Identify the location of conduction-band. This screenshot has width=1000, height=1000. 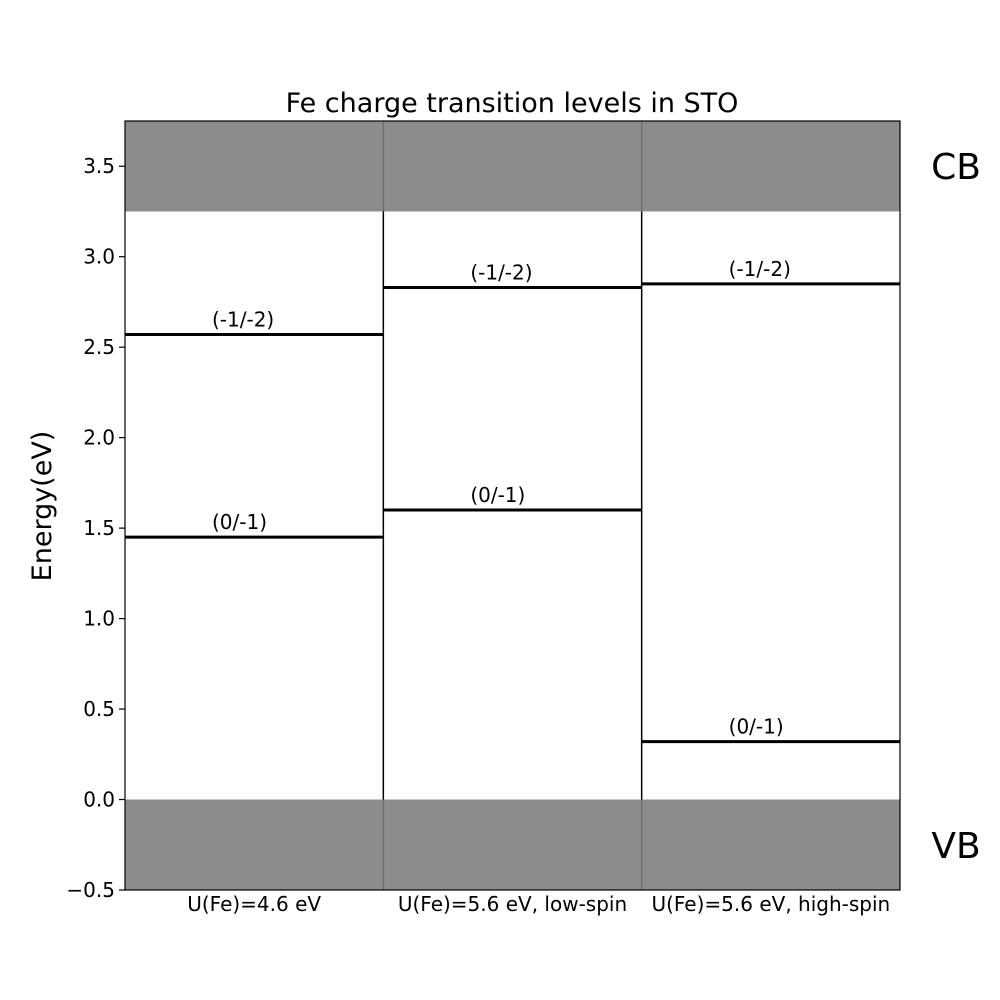
(512, 166).